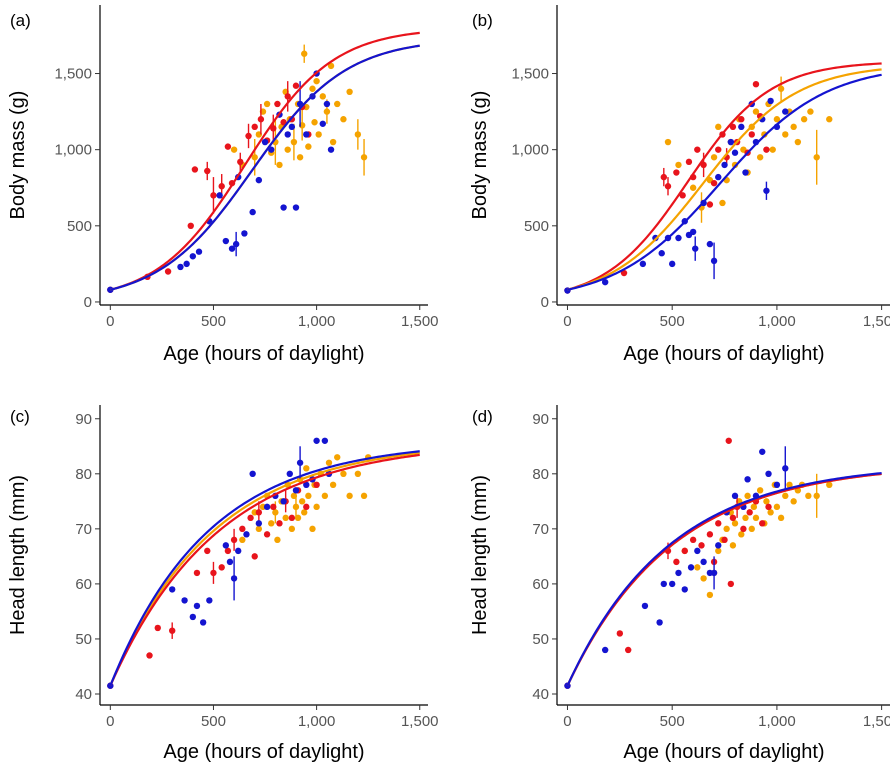 The image size is (890, 767). What do you see at coordinates (110, 321) in the screenshot?
I see `x-tick-label: 0` at bounding box center [110, 321].